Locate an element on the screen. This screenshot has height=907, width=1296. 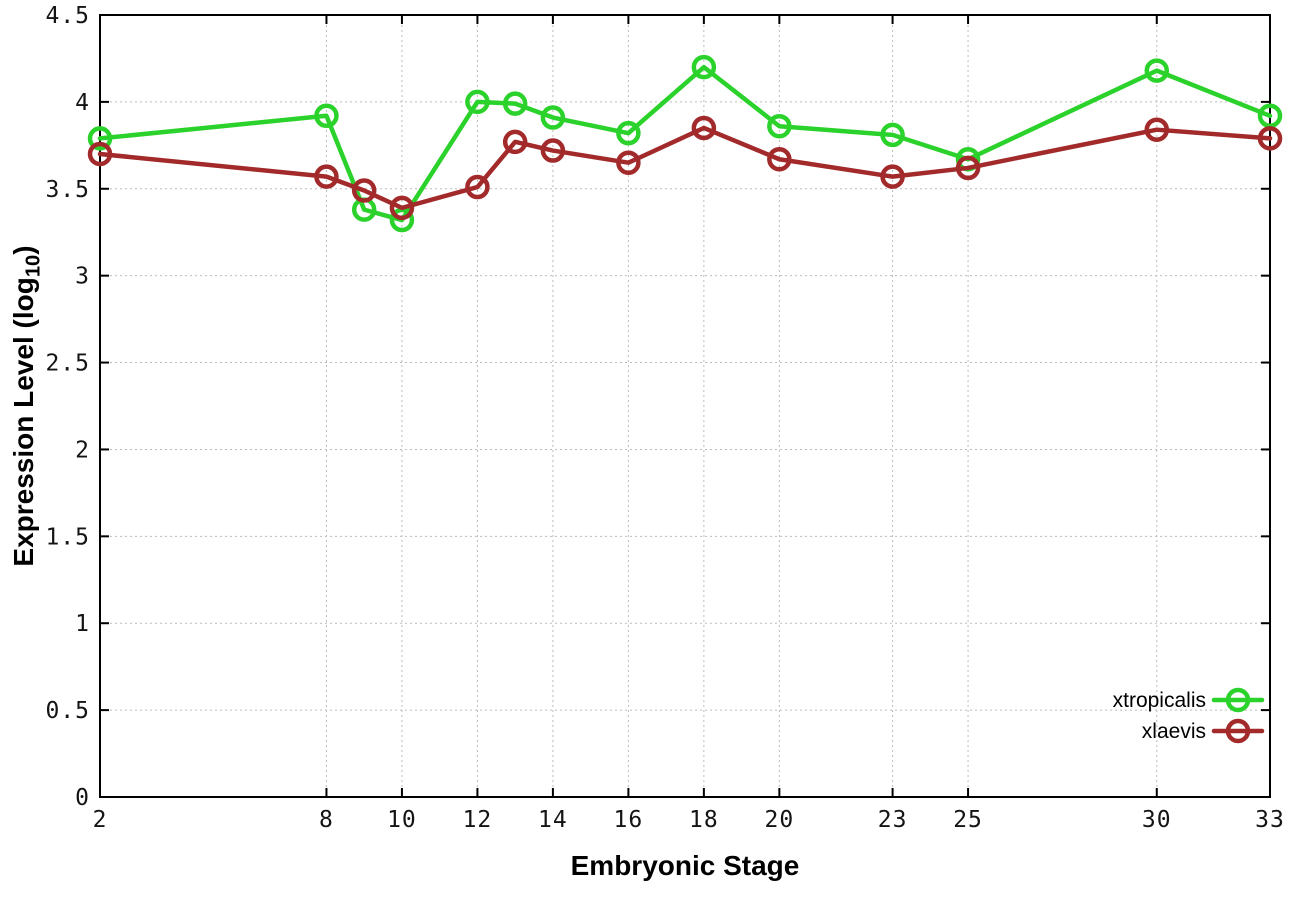
x-tick-label: 30 is located at coordinates (1157, 820).